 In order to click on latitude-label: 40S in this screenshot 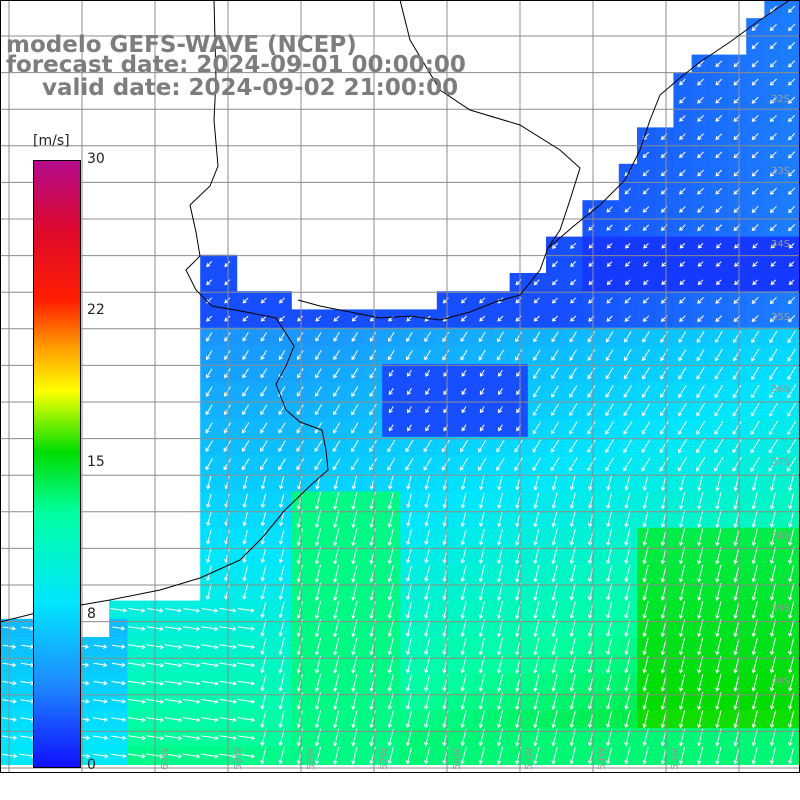, I will do `click(781, 681)`.